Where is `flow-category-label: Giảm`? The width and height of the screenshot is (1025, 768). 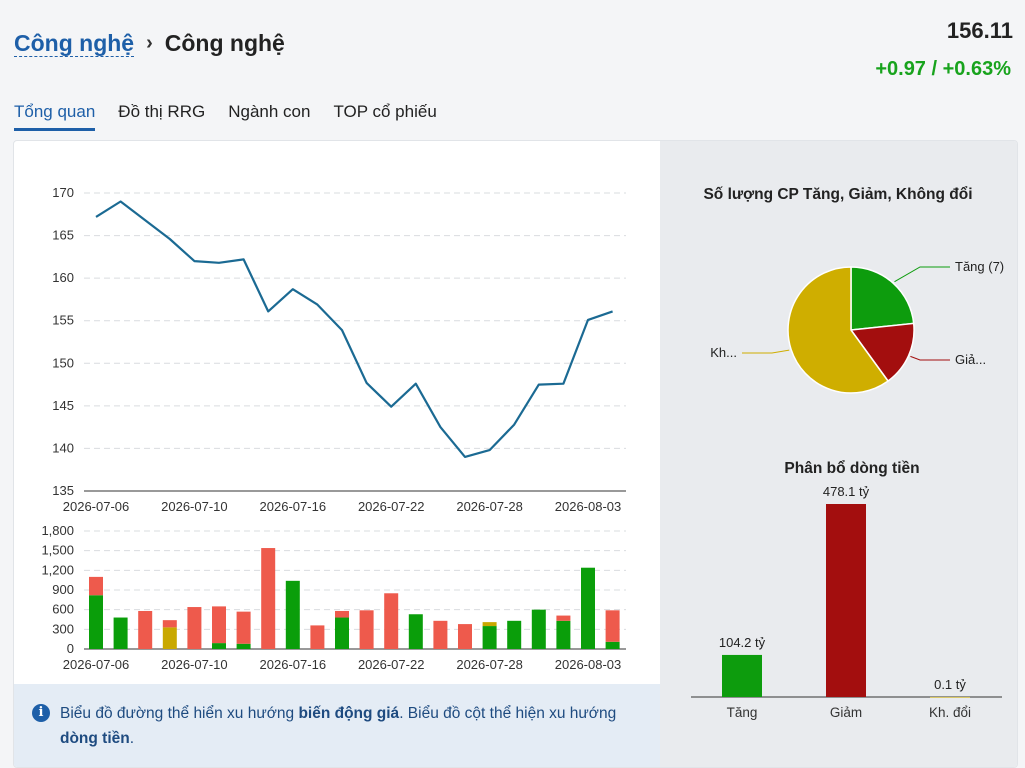
flow-category-label: Giảm is located at coordinates (846, 712).